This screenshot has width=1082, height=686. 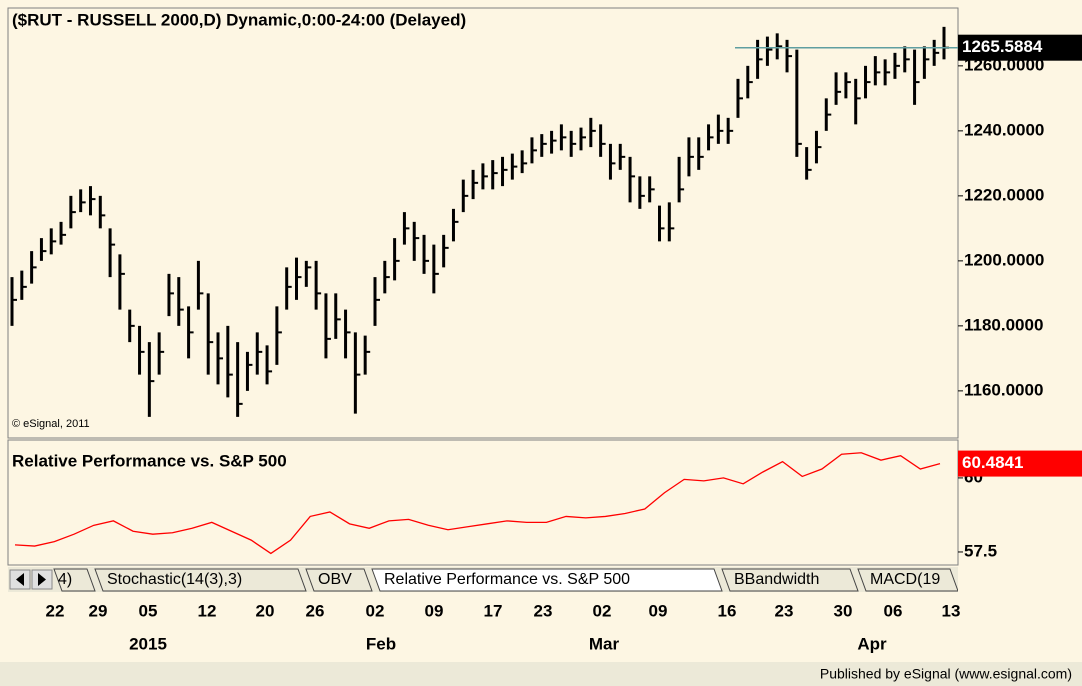 What do you see at coordinates (843, 610) in the screenshot?
I see `x-tick-label: 30` at bounding box center [843, 610].